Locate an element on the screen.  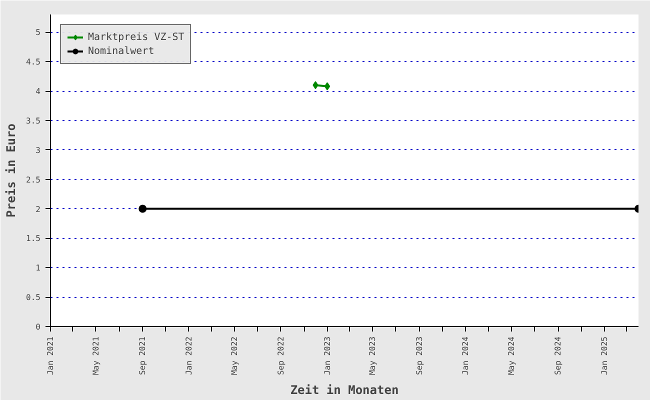
x-tick-label: Sep 2023 is located at coordinates (419, 356).